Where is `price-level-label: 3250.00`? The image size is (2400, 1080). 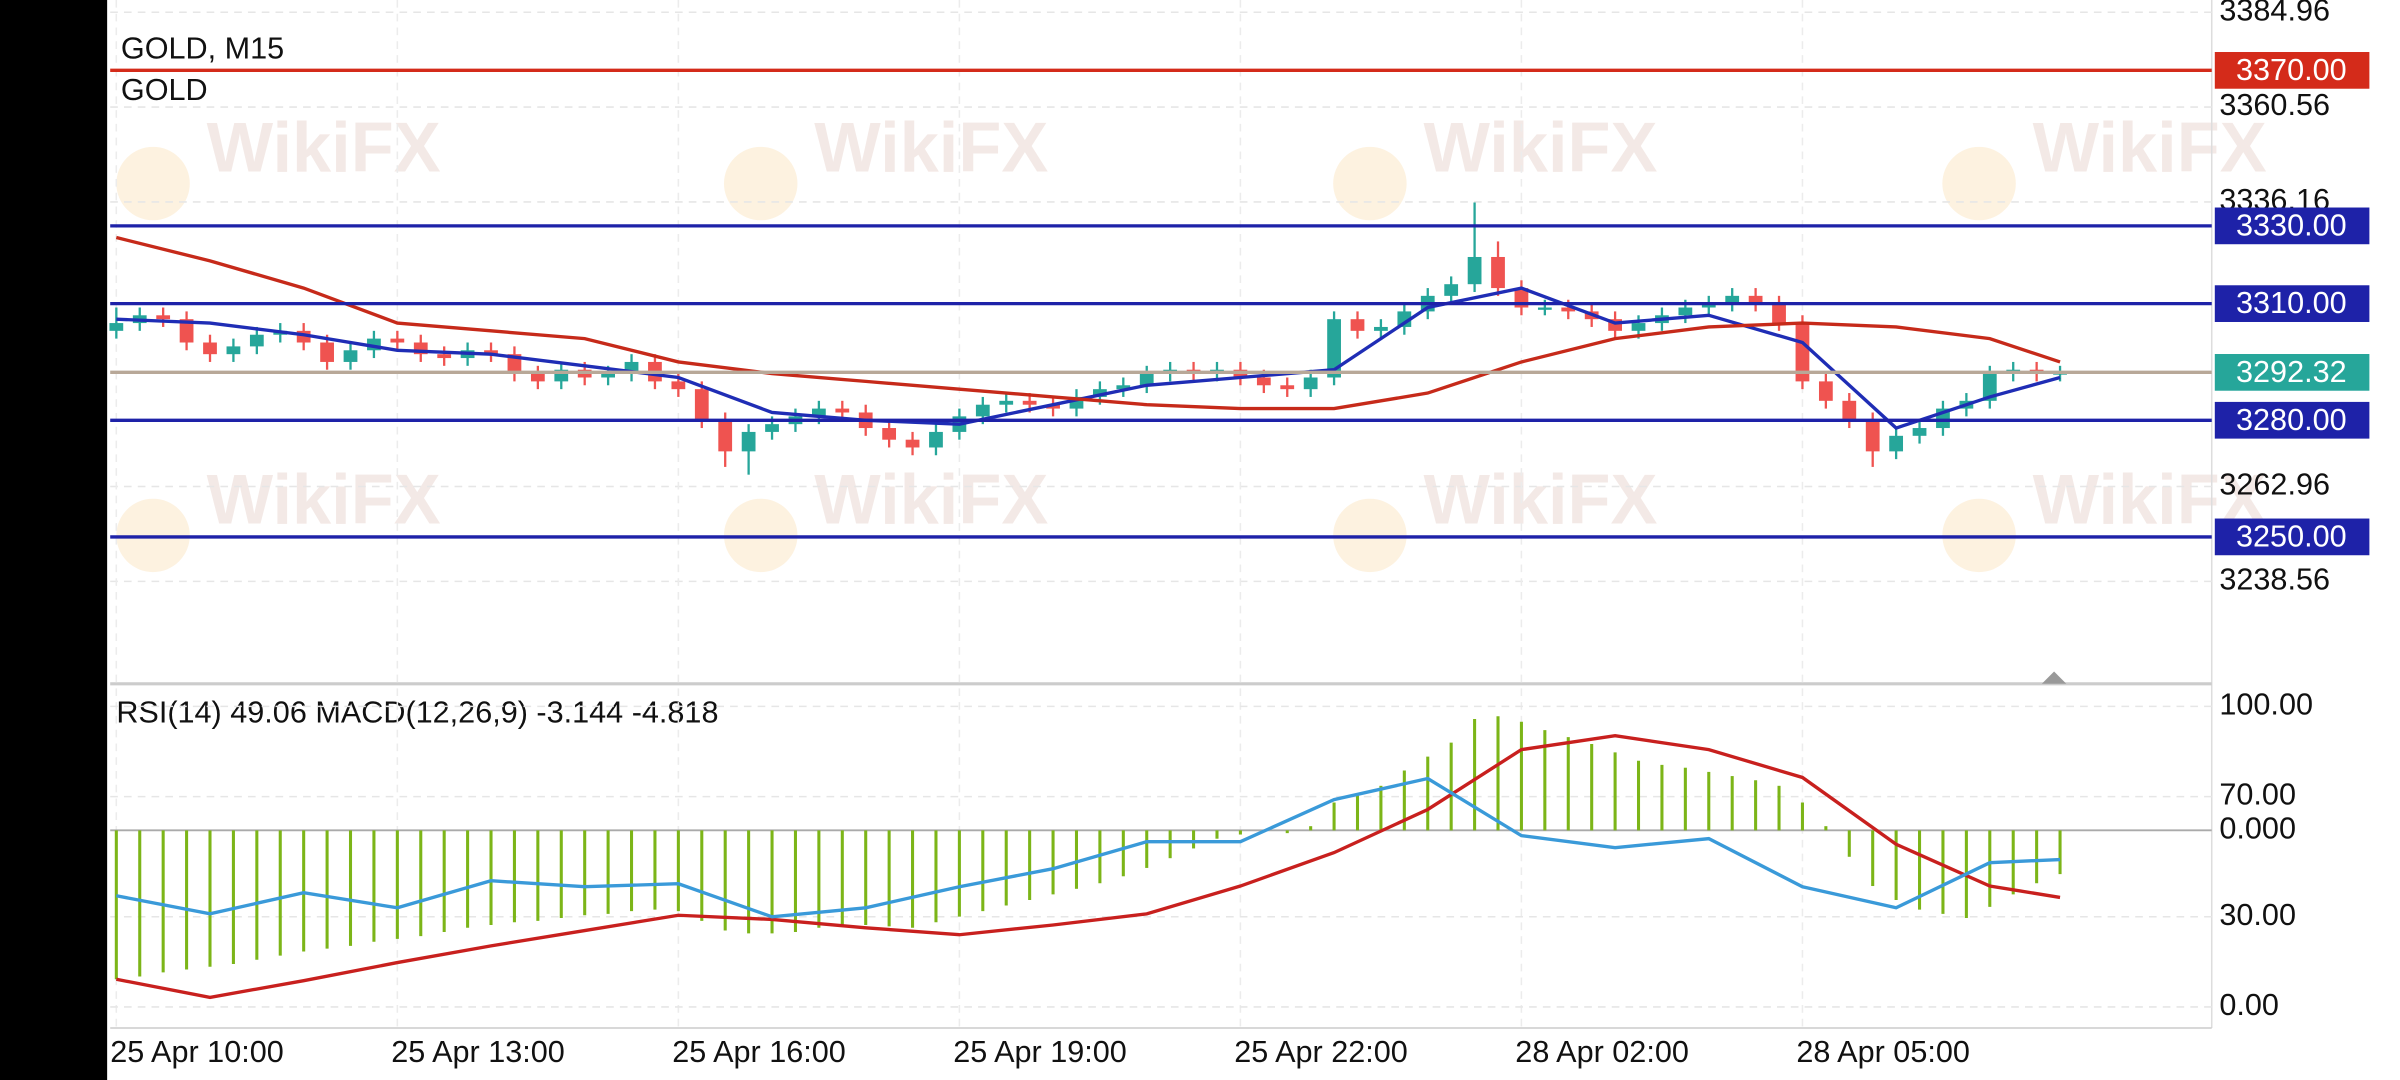
price-level-label: 3250.00 is located at coordinates (2291, 537).